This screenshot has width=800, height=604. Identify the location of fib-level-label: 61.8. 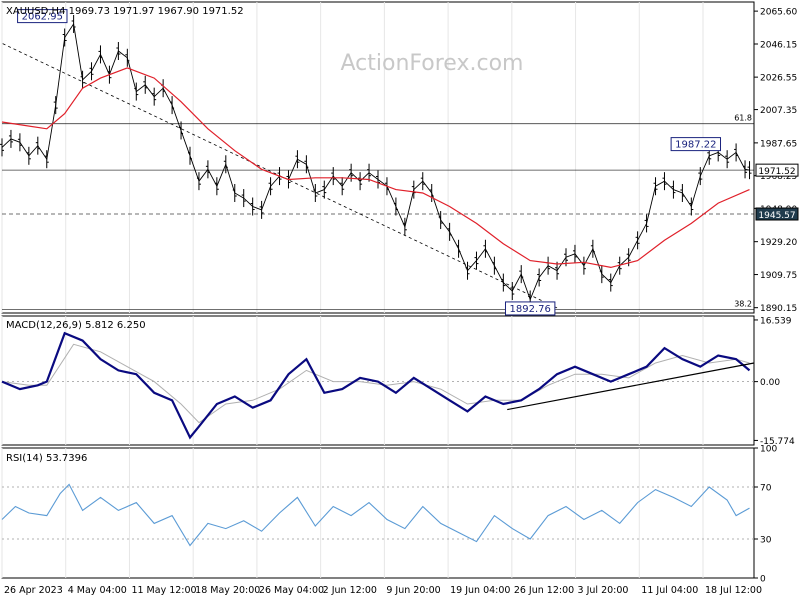
(743, 118).